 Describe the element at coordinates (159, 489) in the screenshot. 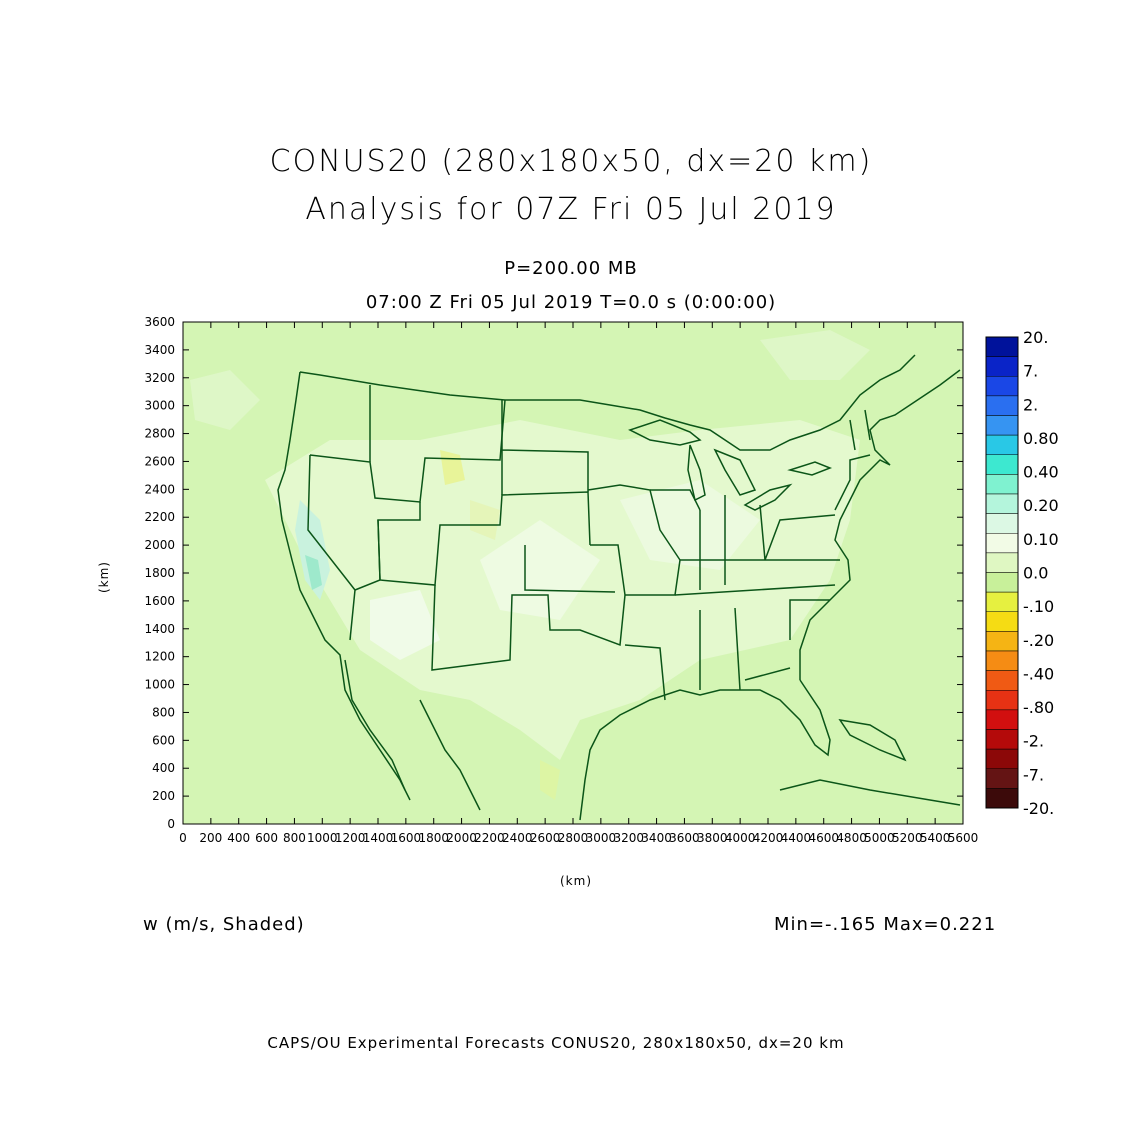

I see `y-tick-label: 2400` at that location.